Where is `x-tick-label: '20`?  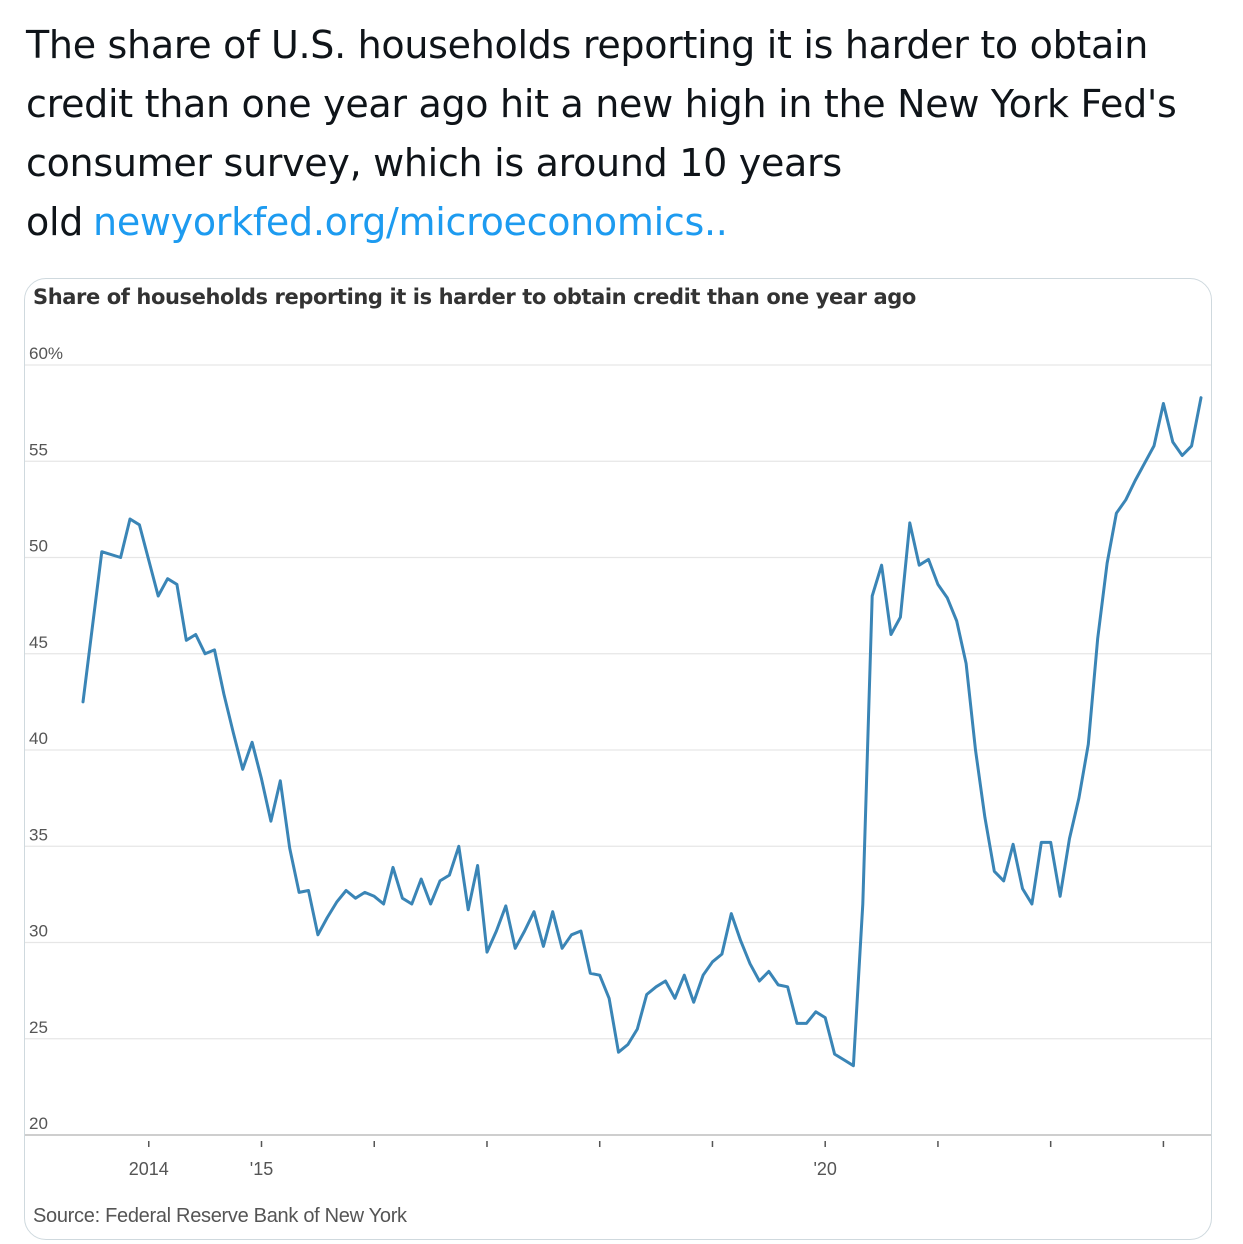 x-tick-label: '20 is located at coordinates (824, 1169).